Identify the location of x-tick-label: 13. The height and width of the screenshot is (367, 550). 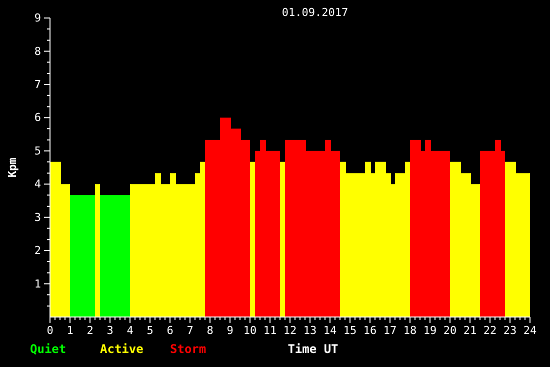
(310, 330).